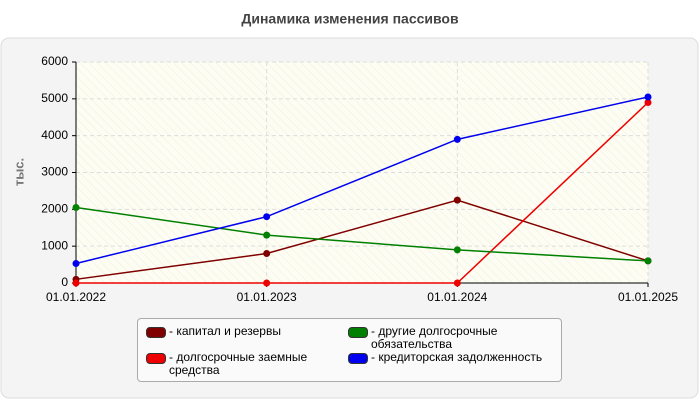  What do you see at coordinates (64, 282) in the screenshot?
I see `y-tick-label: 0` at bounding box center [64, 282].